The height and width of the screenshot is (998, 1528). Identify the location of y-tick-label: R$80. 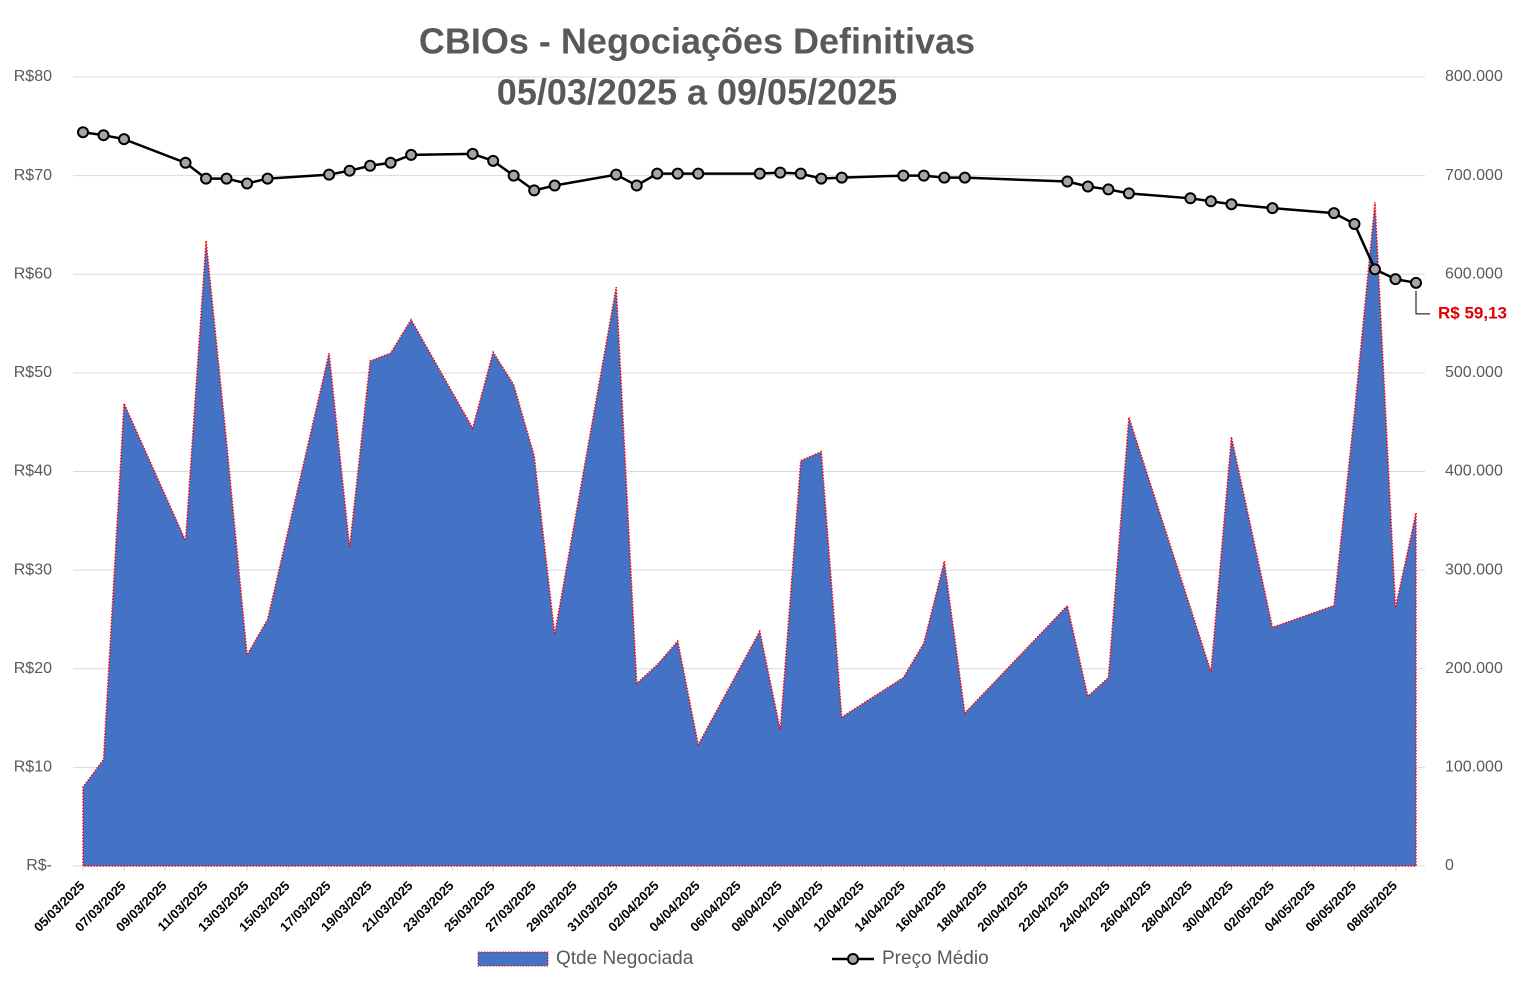
(33, 76).